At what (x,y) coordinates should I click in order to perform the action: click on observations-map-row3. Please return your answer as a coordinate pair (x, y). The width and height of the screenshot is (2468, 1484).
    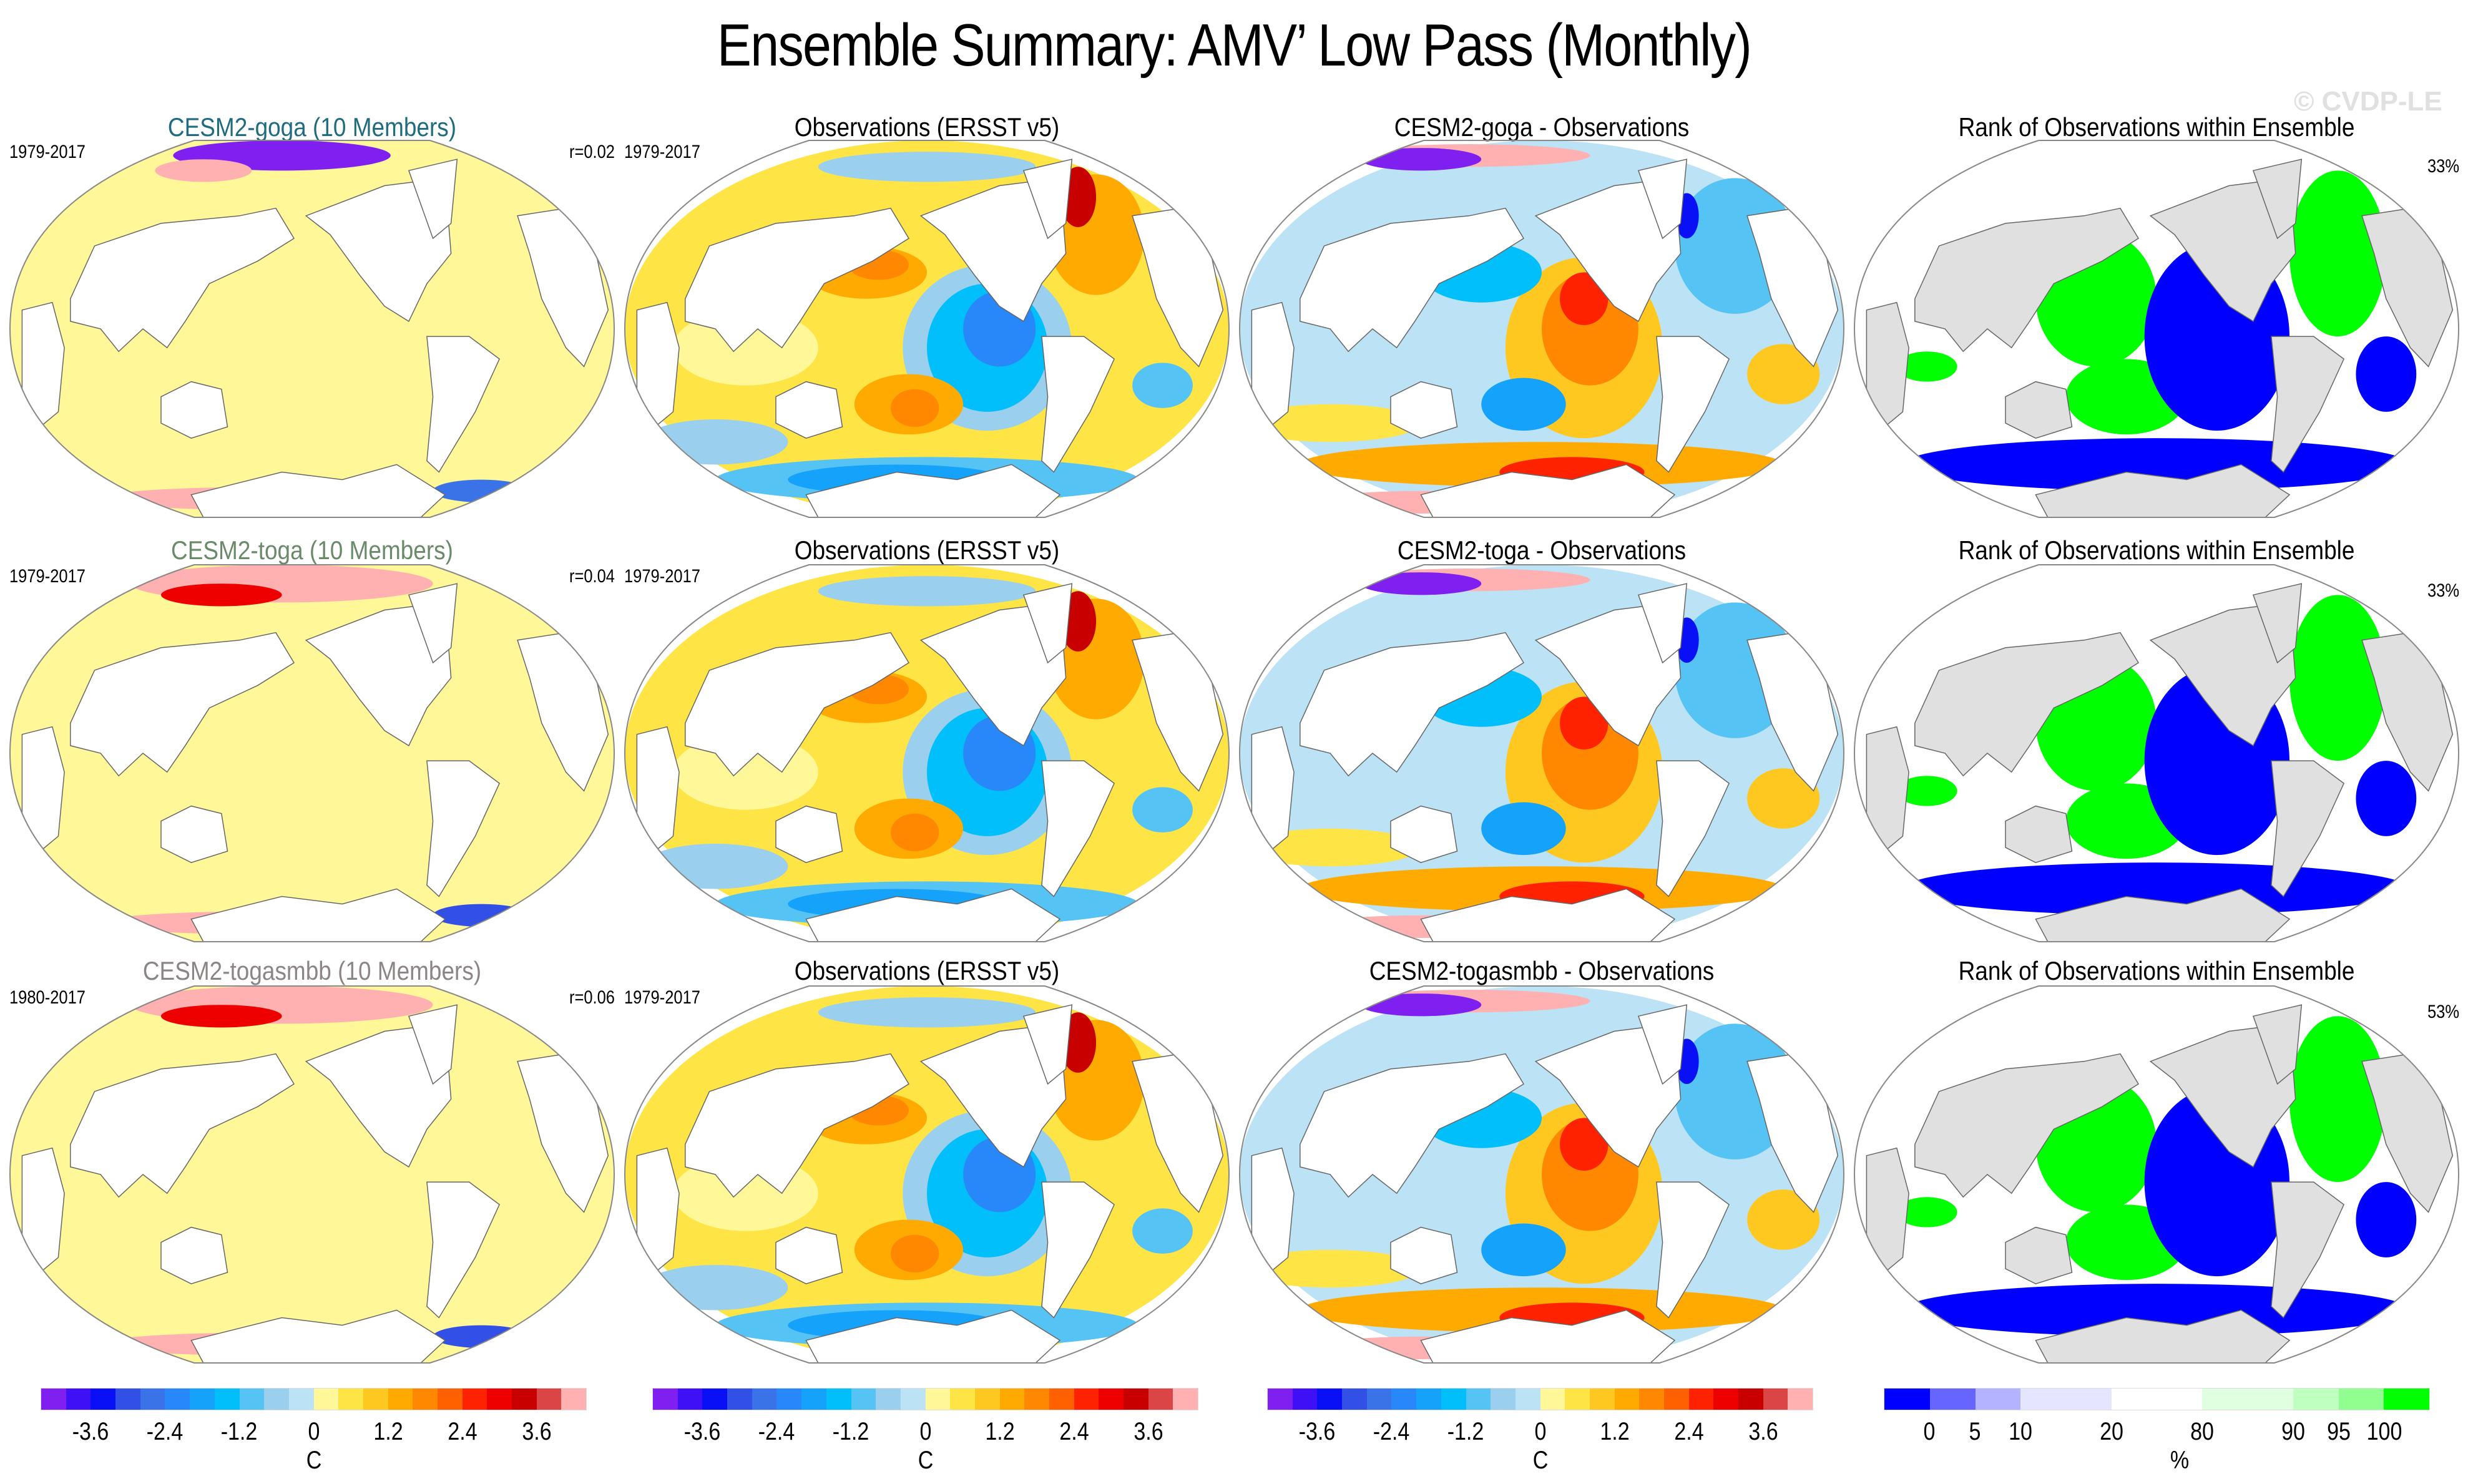
    Looking at the image, I should click on (927, 1174).